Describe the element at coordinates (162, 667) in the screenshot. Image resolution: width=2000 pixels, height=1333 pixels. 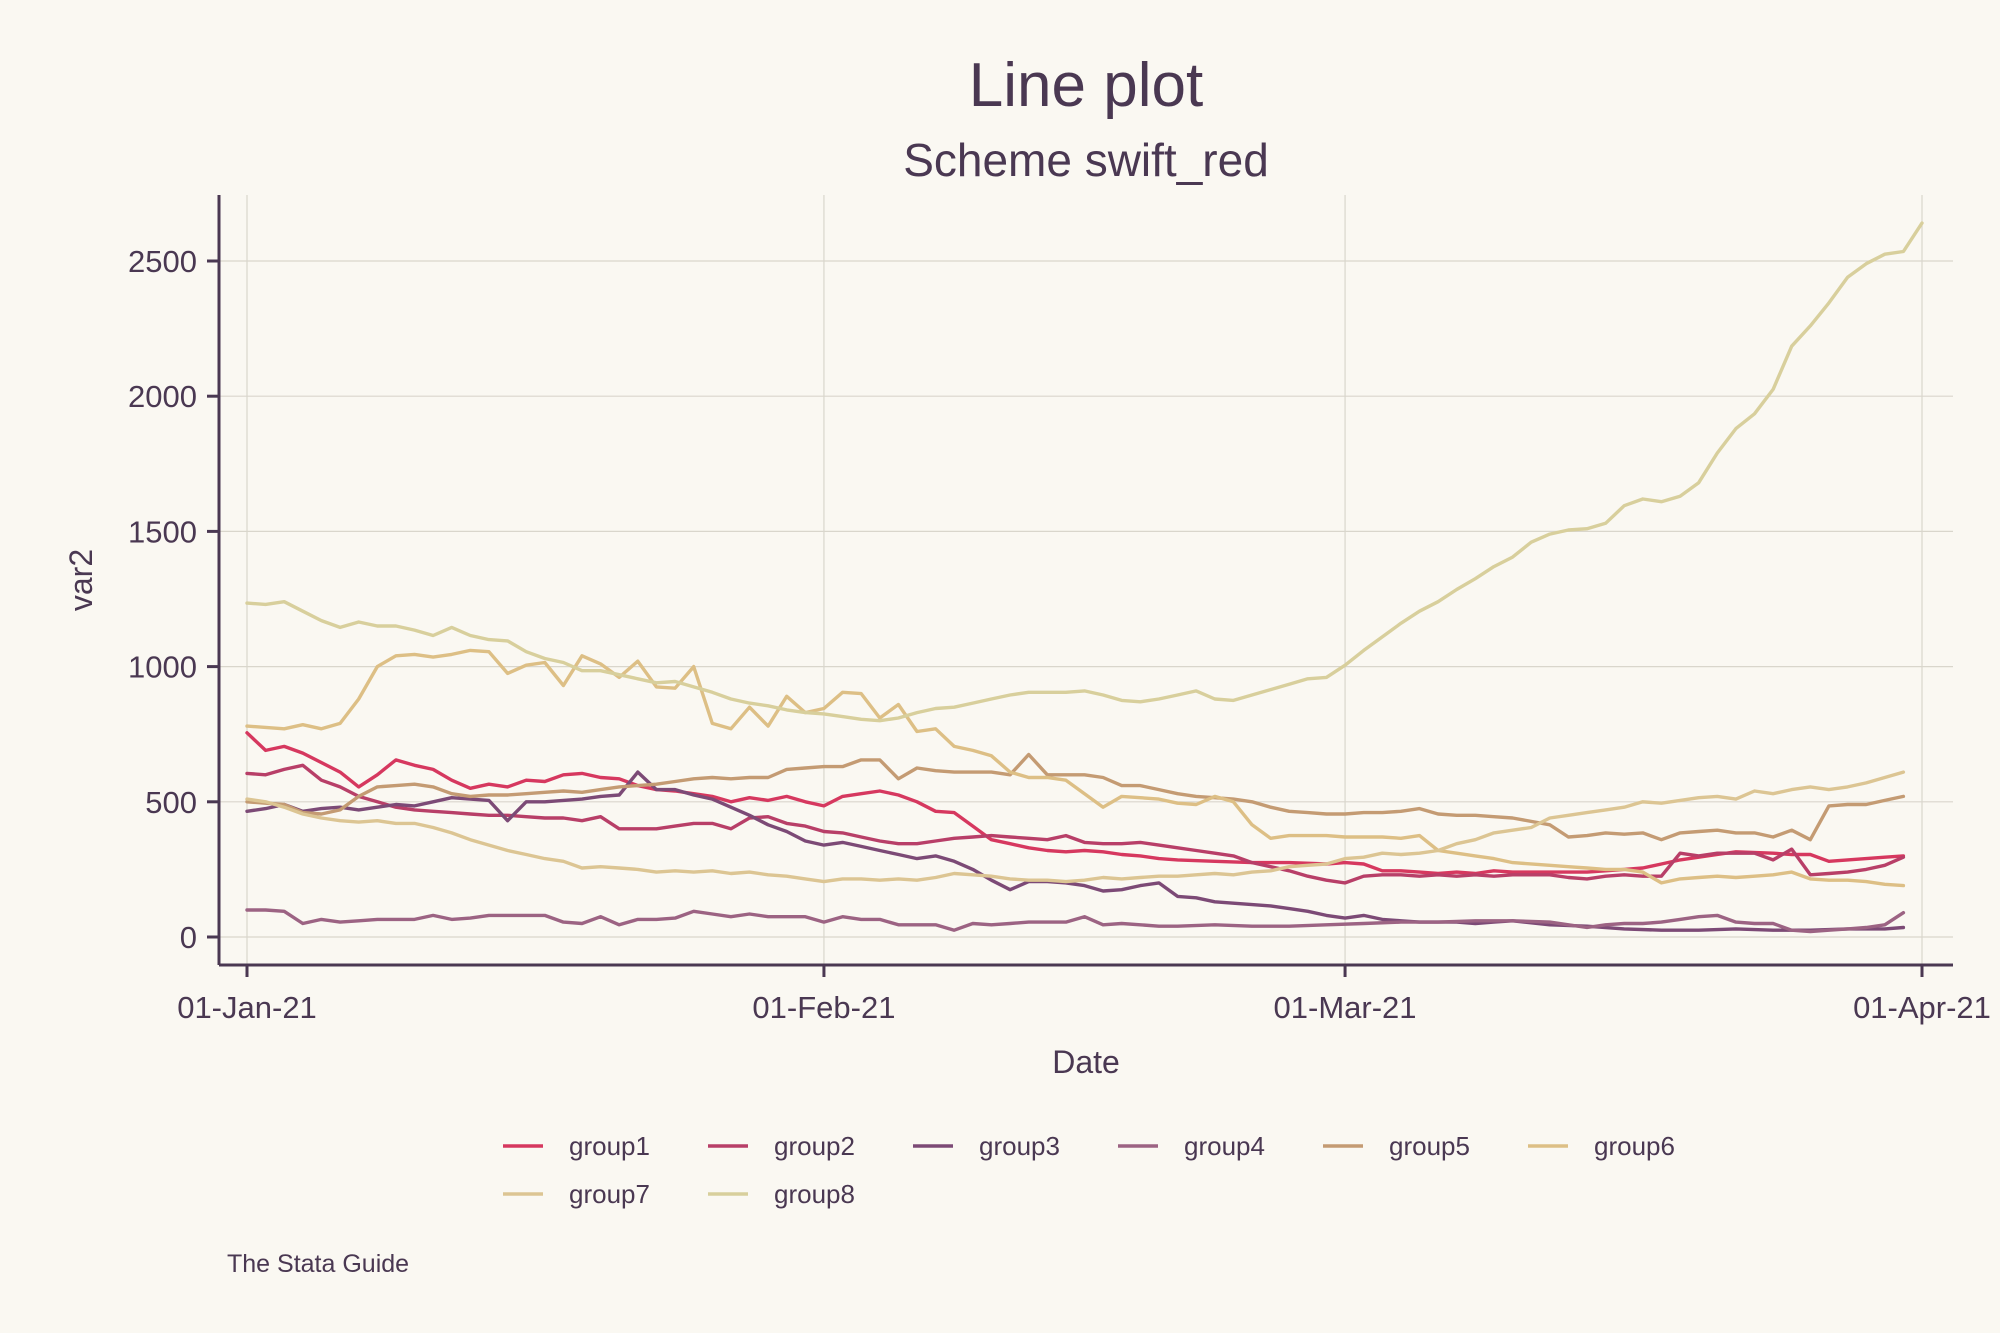
I see `y-tick-label: 1000` at that location.